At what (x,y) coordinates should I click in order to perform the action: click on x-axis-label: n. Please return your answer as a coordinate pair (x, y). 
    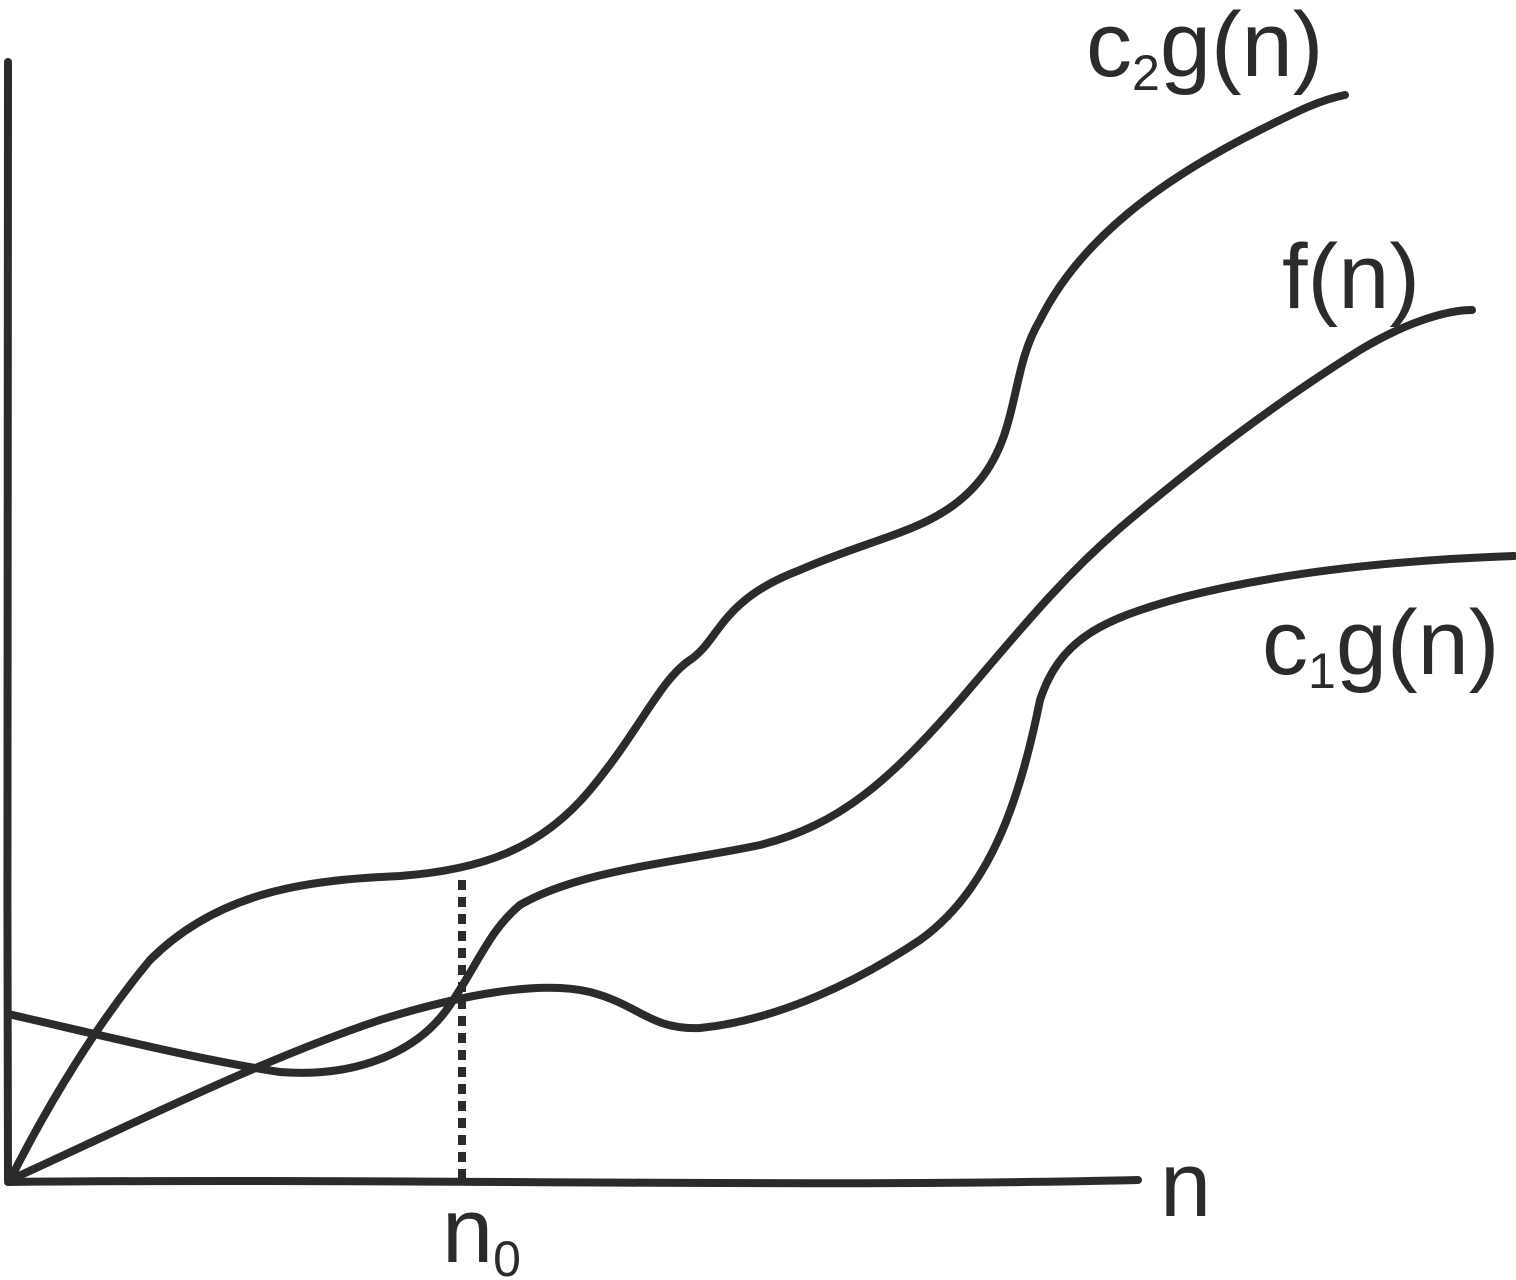
    Looking at the image, I should click on (1185, 1185).